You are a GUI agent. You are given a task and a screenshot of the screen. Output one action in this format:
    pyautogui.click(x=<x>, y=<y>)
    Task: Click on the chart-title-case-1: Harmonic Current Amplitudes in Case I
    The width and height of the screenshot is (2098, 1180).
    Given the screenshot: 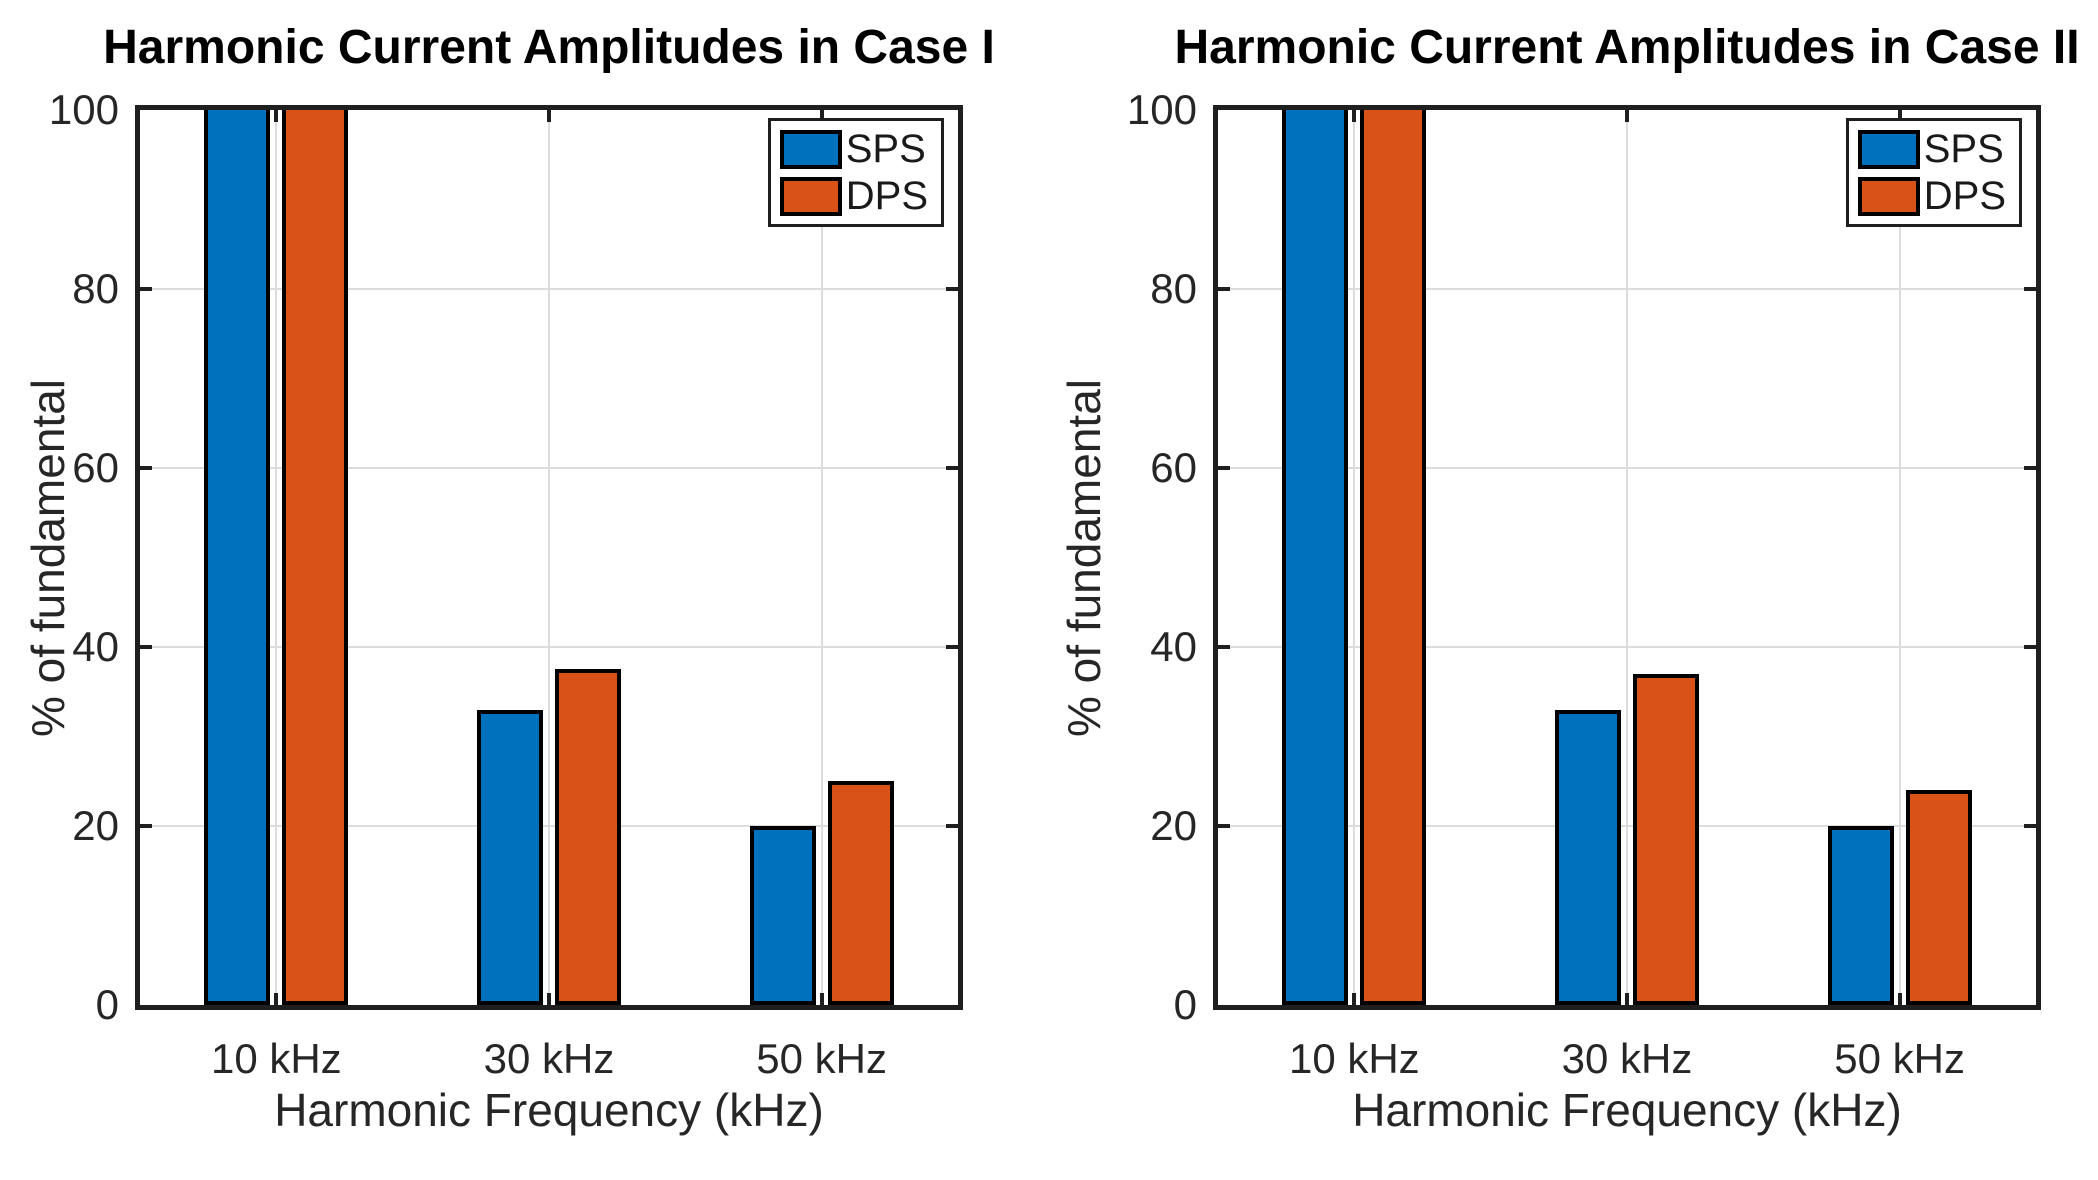 What is the action you would take?
    pyautogui.click(x=549, y=47)
    